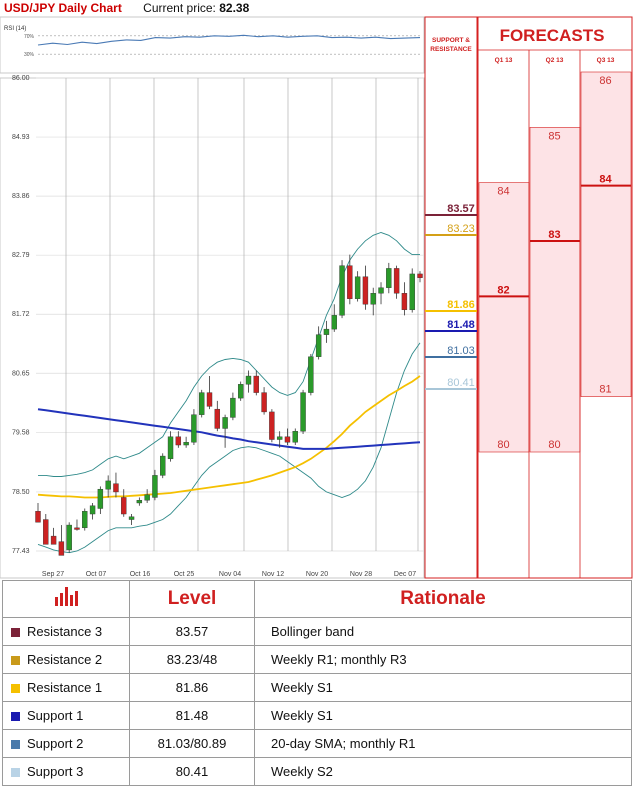  Describe the element at coordinates (606, 60) in the screenshot. I see `forecast-column-label: Q3 13` at that location.